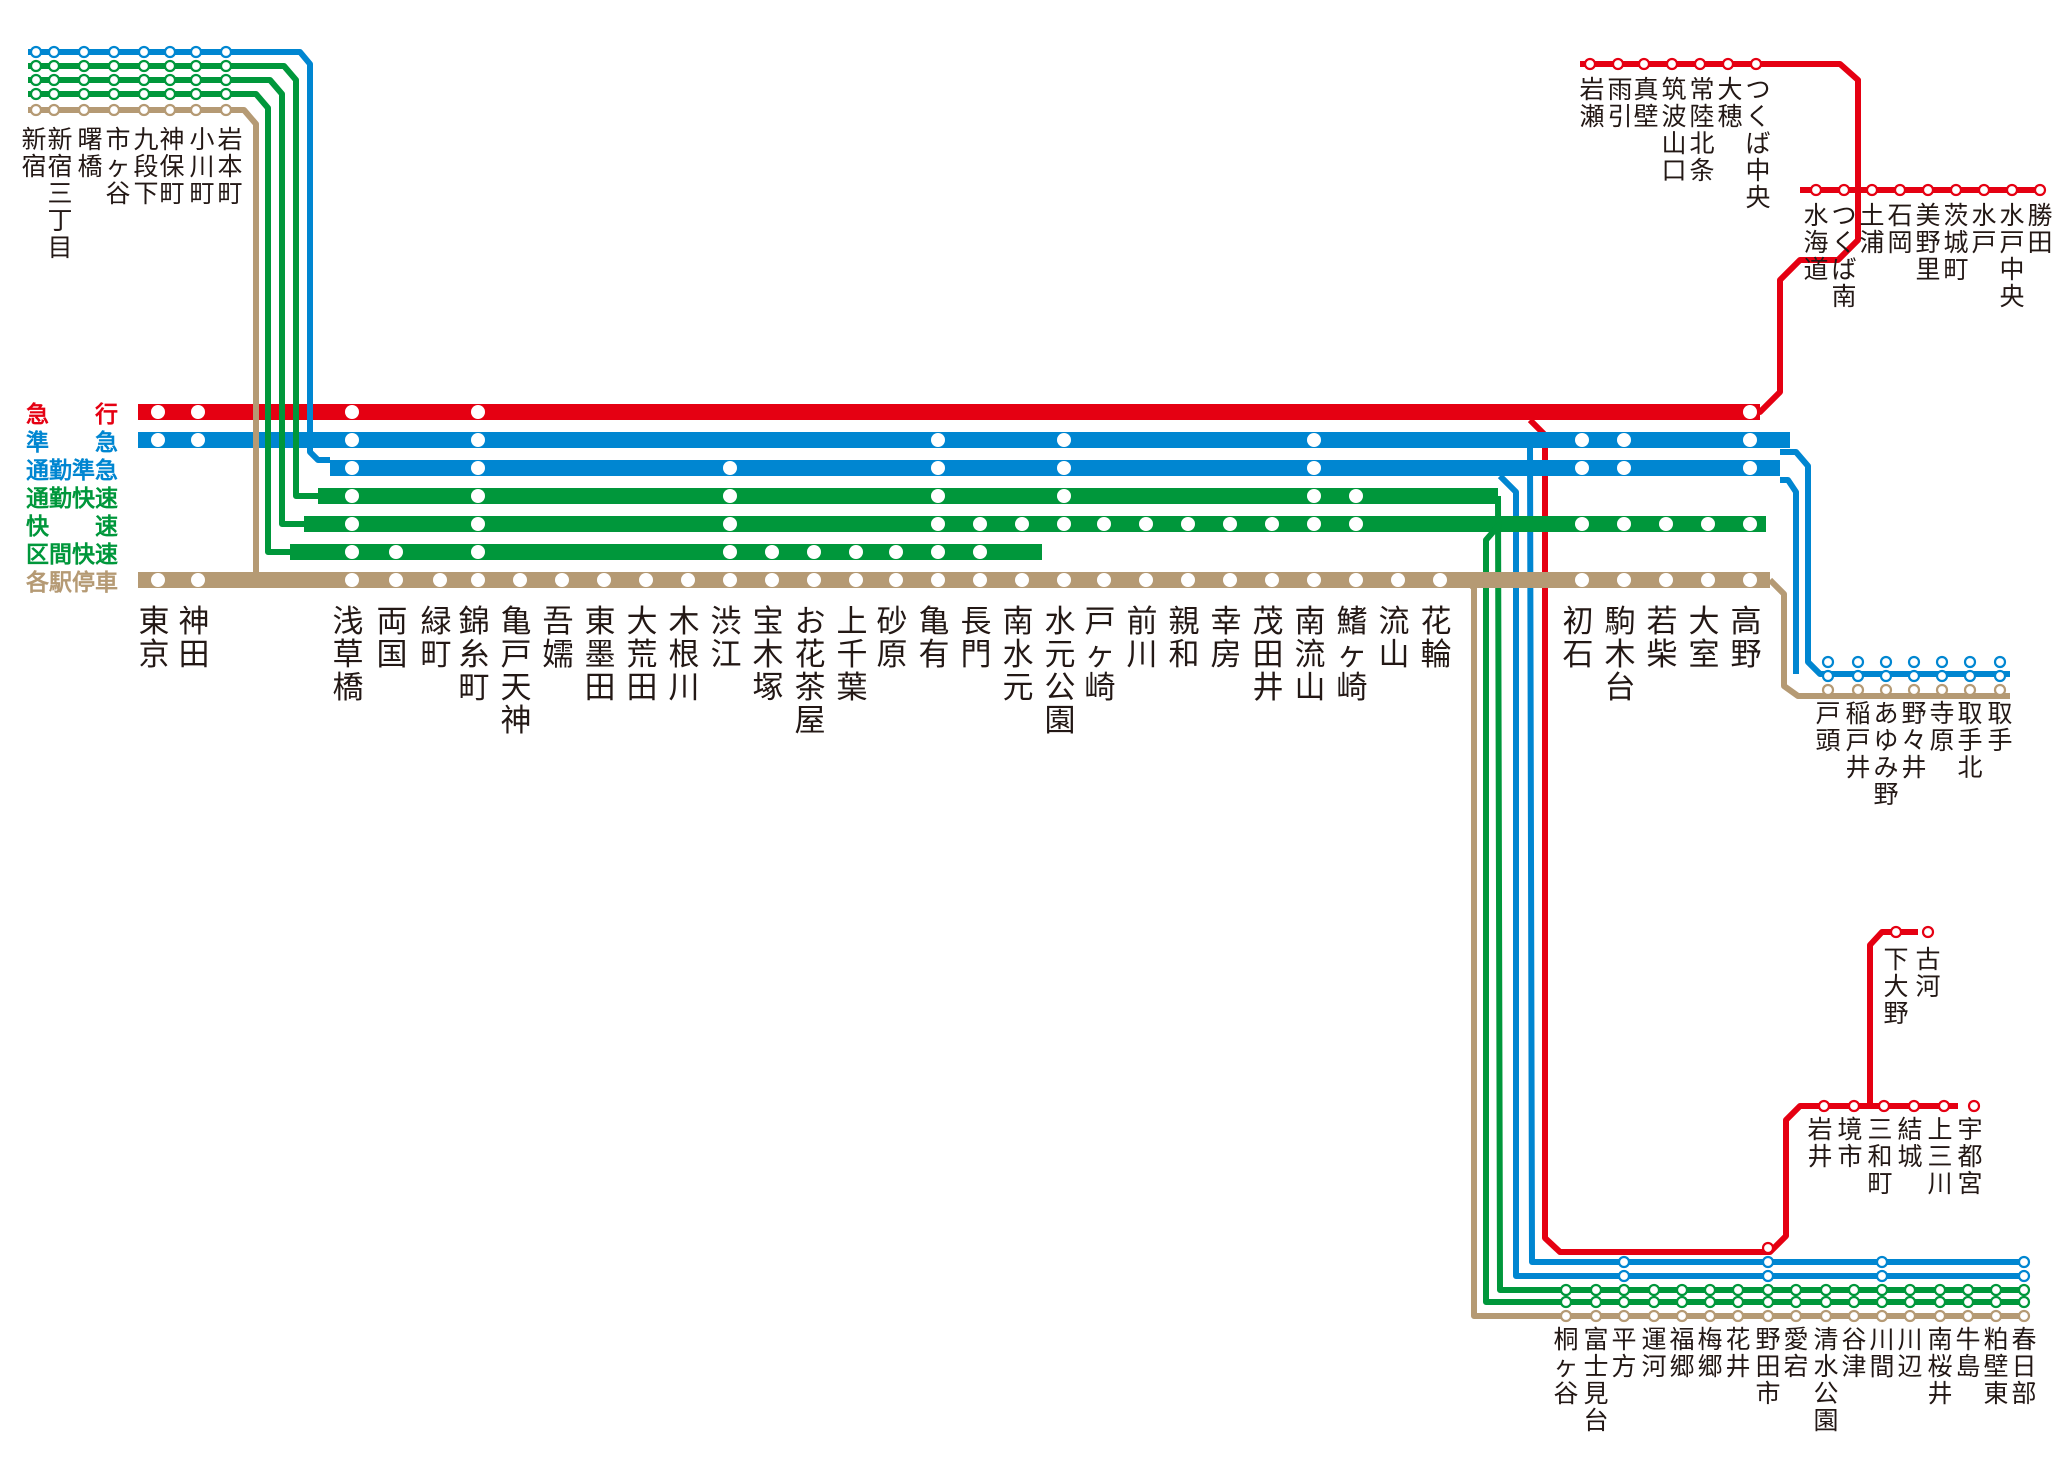 Image resolution: width=2064 pixels, height=1460 pixels. Describe the element at coordinates (33, 153) in the screenshot. I see `west-station-label: 新宿` at that location.